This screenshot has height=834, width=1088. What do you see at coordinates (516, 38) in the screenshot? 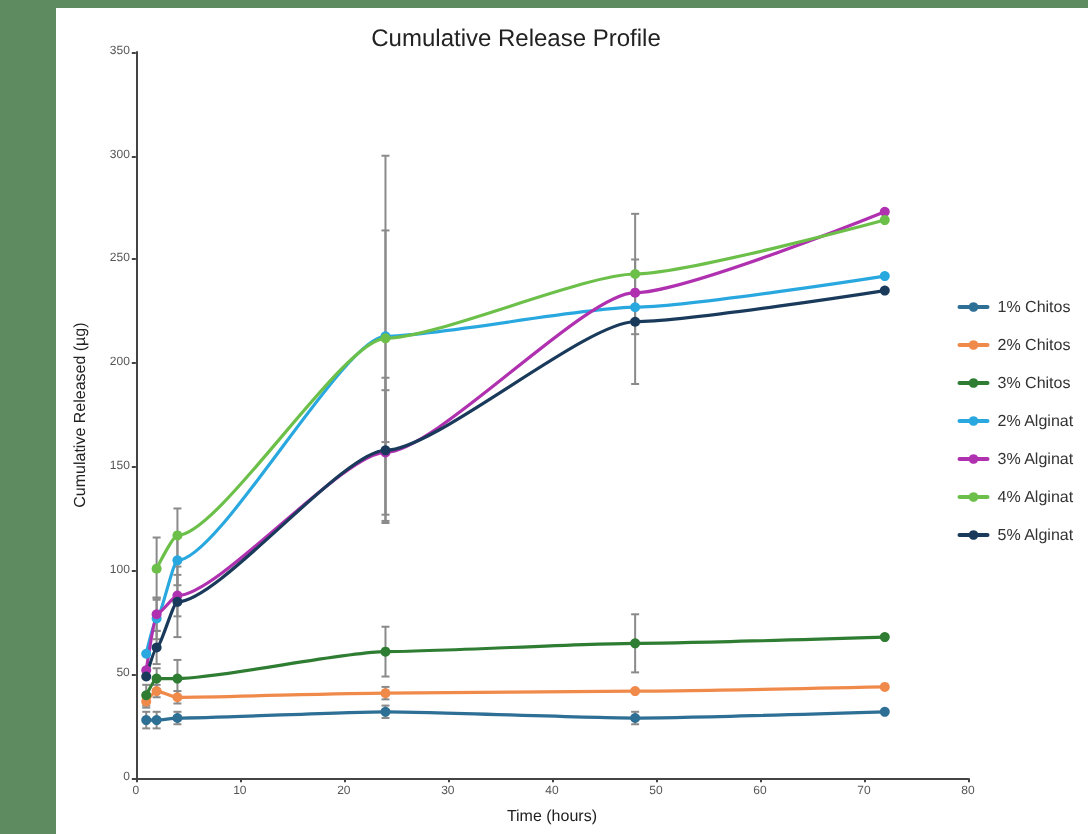
I see `chart-title: Cumulative Release Profile` at bounding box center [516, 38].